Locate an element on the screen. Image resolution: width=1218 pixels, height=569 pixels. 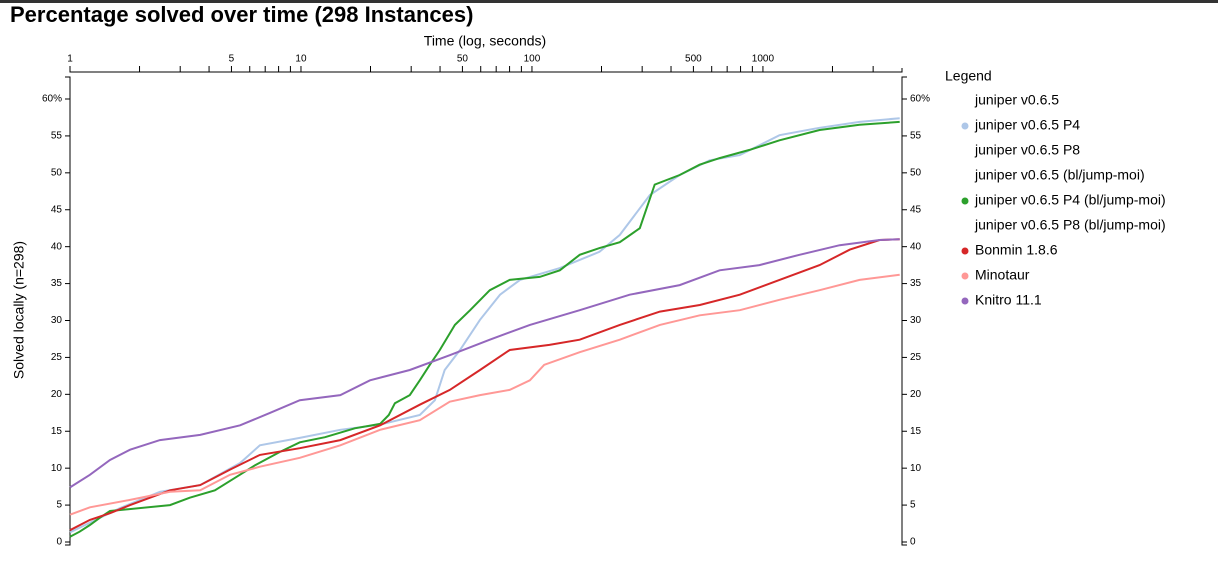
legend-title: Legend is located at coordinates (968, 76).